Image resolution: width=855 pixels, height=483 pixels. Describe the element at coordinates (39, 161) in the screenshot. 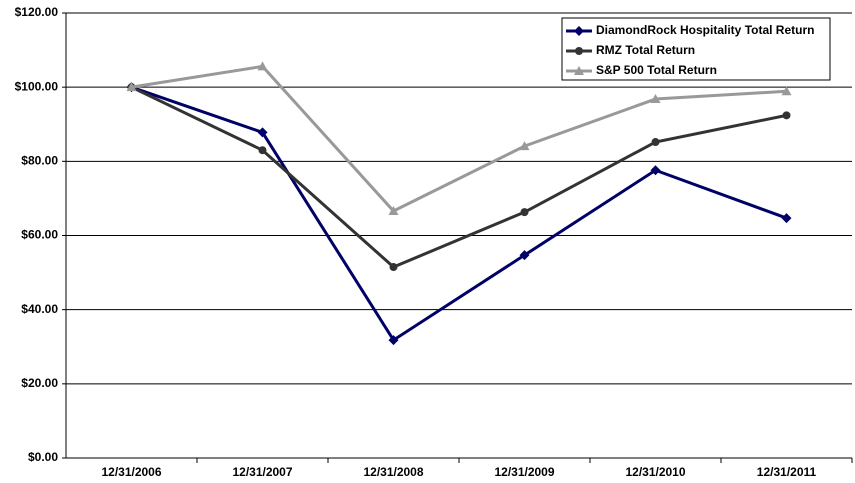

I see `y-tick-label: $80.00` at that location.